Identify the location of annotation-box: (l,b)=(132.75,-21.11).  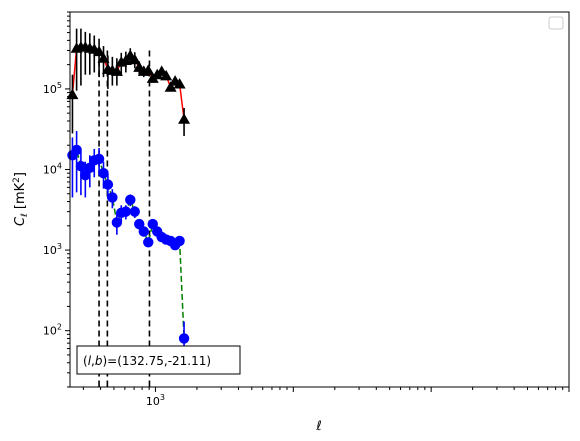
(158, 360).